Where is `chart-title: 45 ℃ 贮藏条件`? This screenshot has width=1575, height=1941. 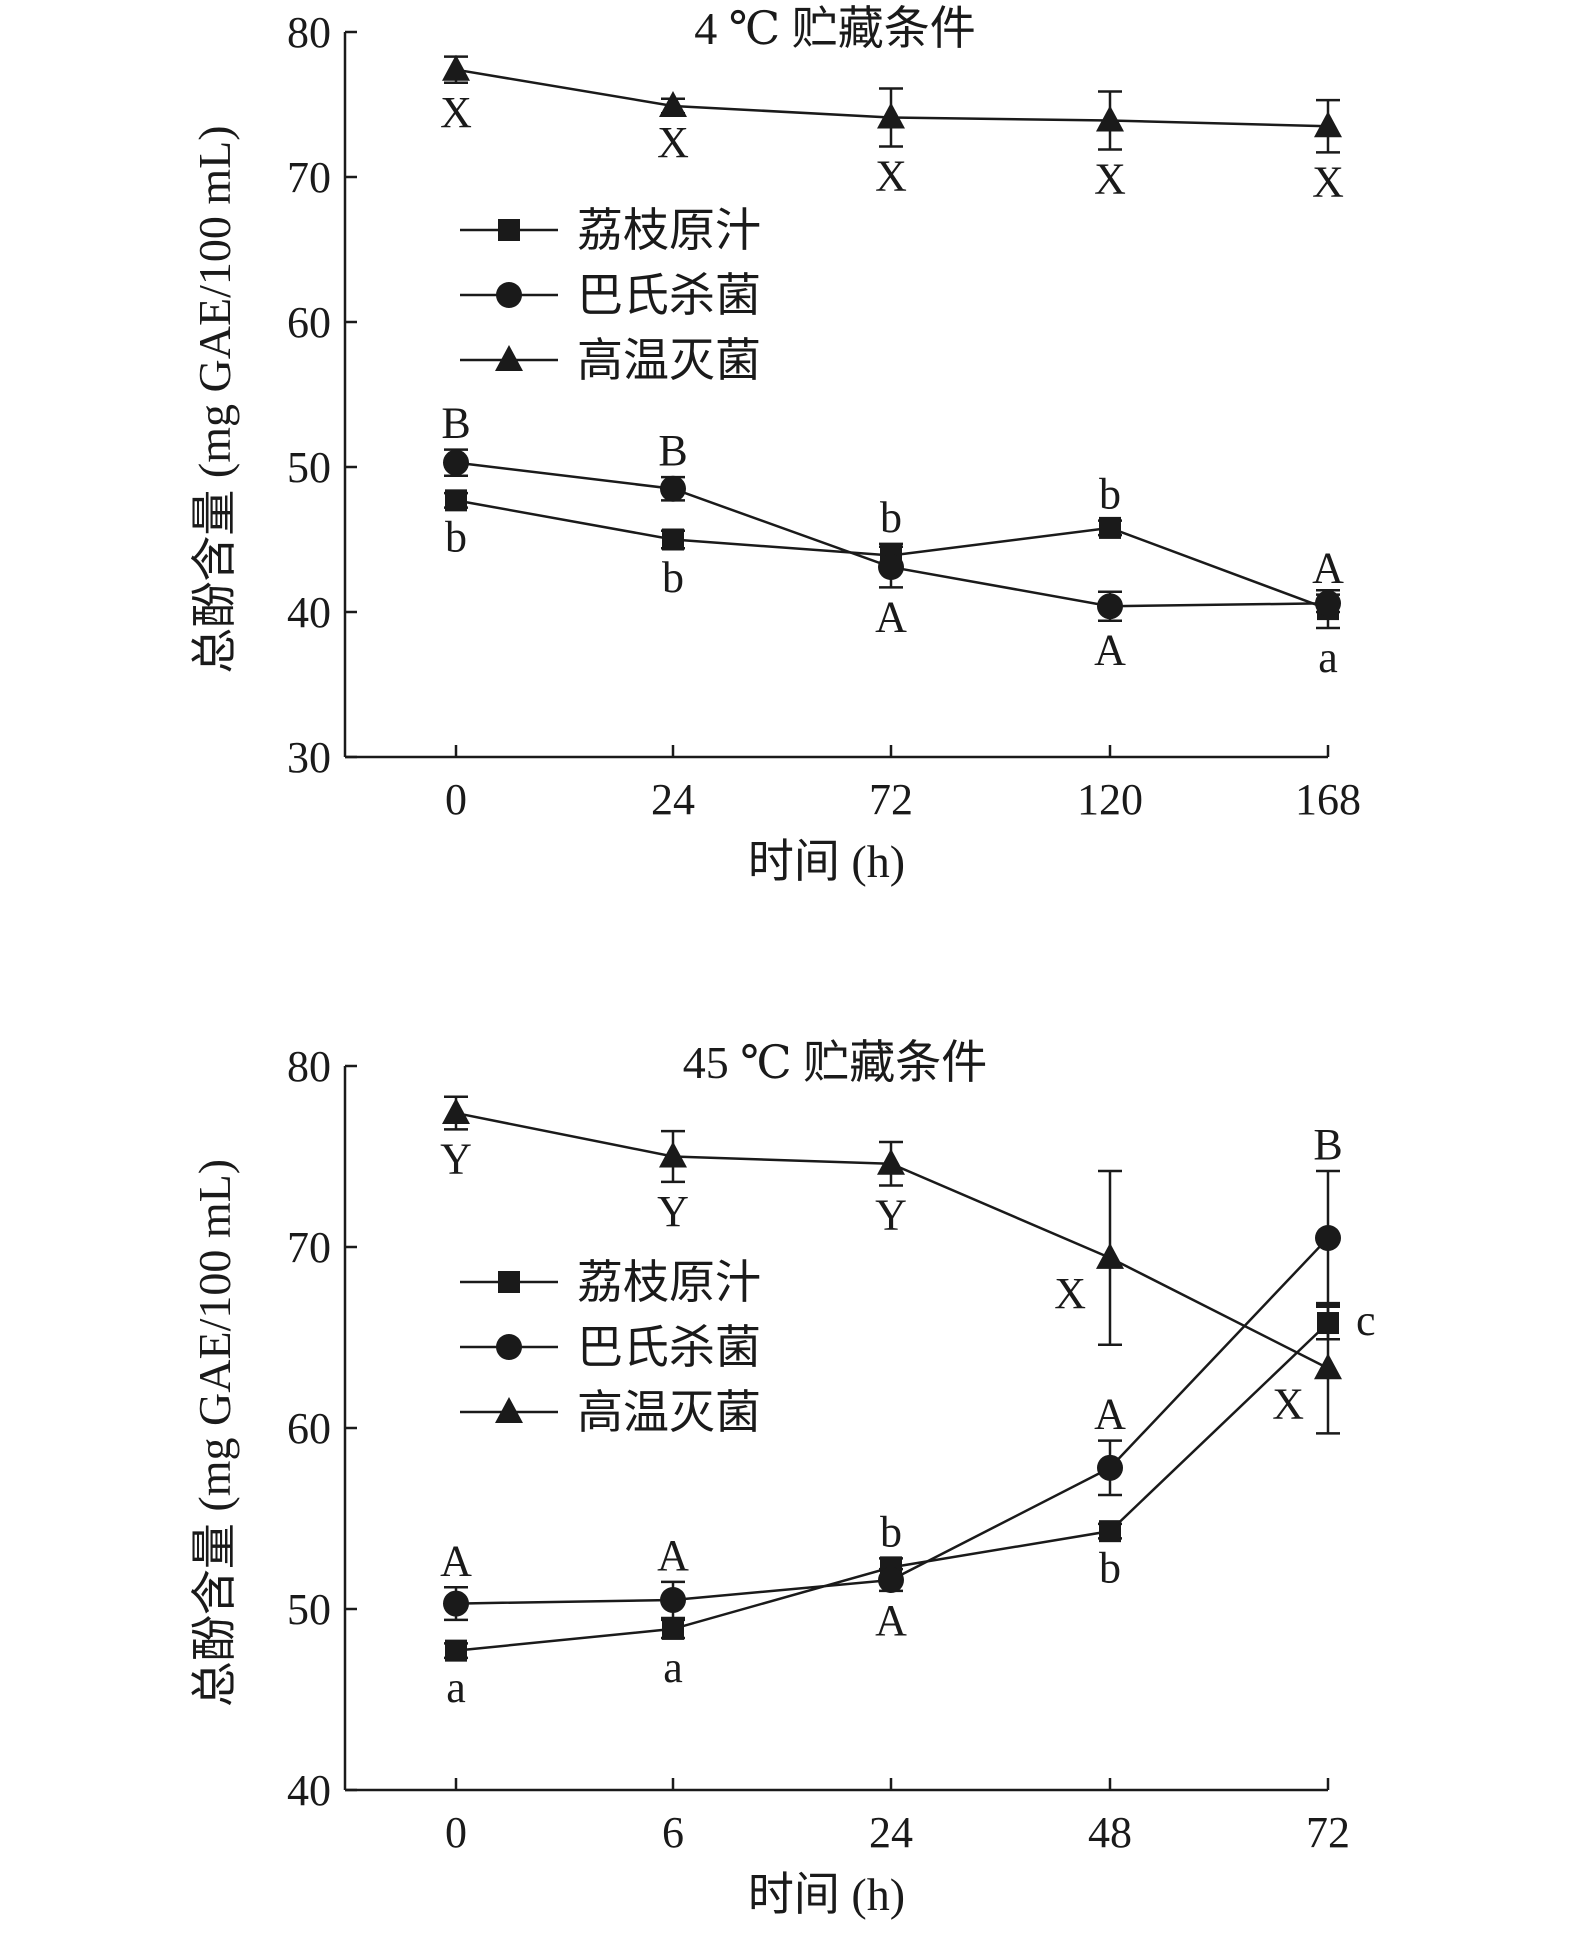 chart-title: 45 ℃ 贮藏条件 is located at coordinates (835, 1062).